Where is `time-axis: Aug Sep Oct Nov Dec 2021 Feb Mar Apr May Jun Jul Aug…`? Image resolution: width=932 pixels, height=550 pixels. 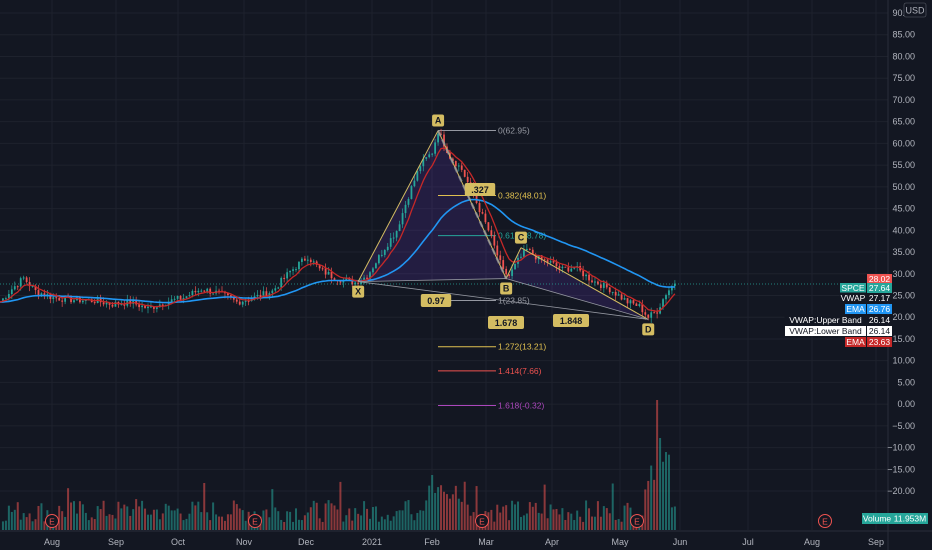
time-axis: Aug Sep Oct Nov Dec 2021 Feb Mar Apr May Jun Jul Aug… is located at coordinates (464, 542).